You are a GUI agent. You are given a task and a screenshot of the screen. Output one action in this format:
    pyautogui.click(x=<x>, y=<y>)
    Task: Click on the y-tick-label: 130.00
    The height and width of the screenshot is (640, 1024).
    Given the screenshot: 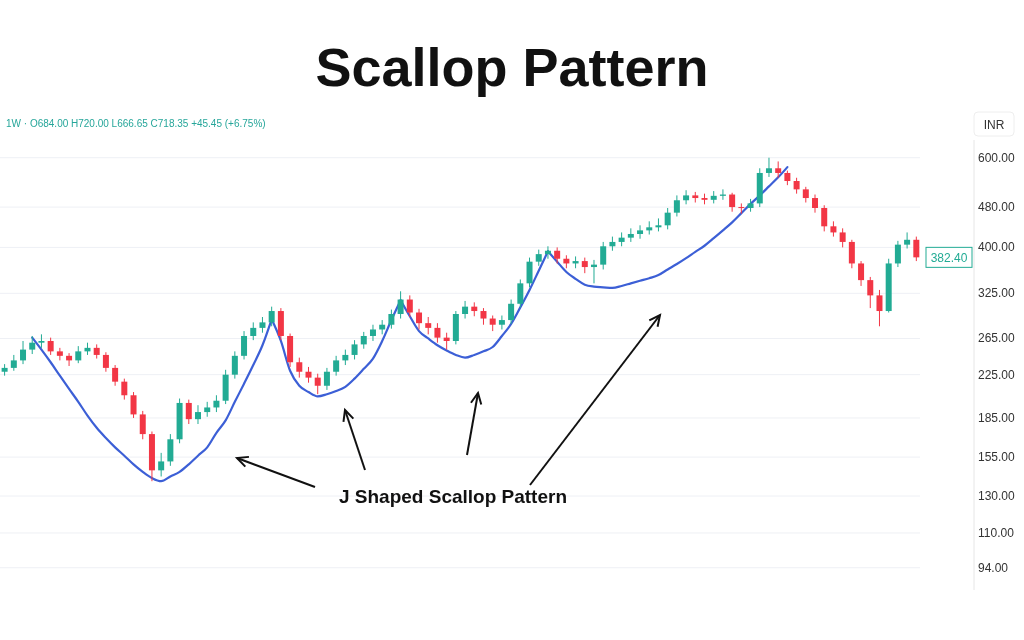 What is the action you would take?
    pyautogui.click(x=997, y=496)
    